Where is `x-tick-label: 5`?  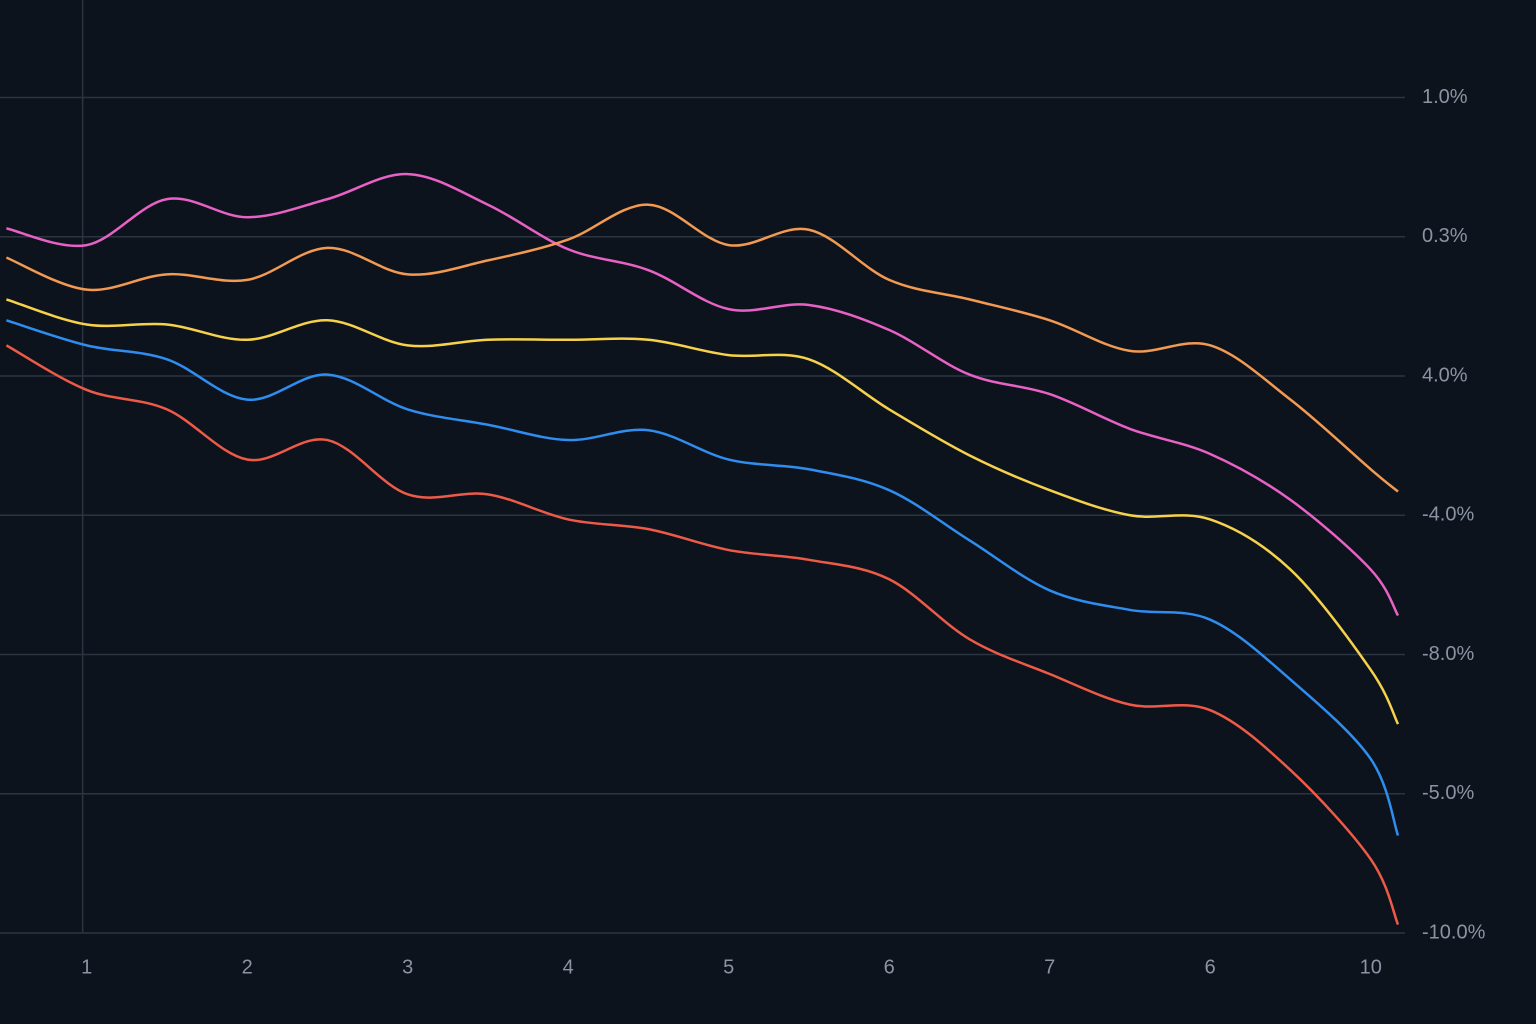 x-tick-label: 5 is located at coordinates (728, 967).